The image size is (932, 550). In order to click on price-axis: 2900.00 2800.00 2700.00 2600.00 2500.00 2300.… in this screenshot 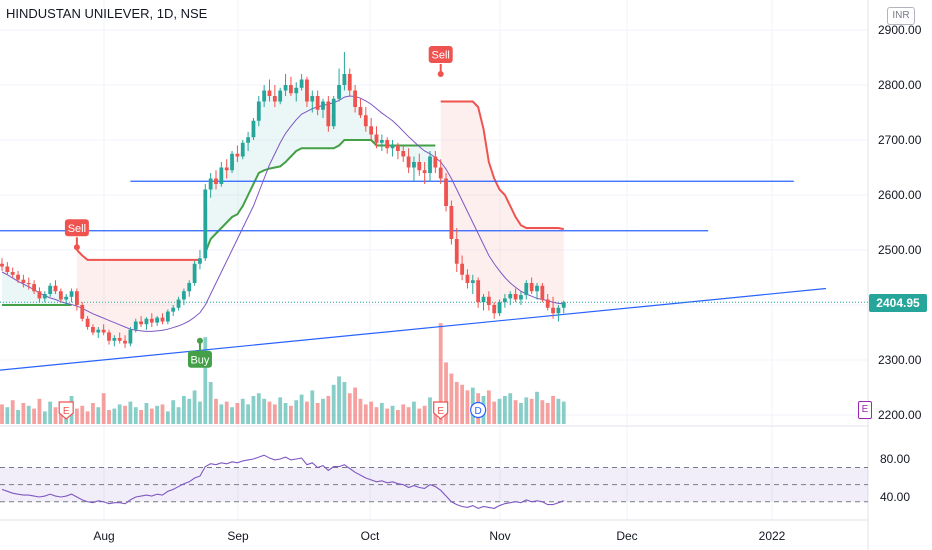, I will do `click(900, 263)`.